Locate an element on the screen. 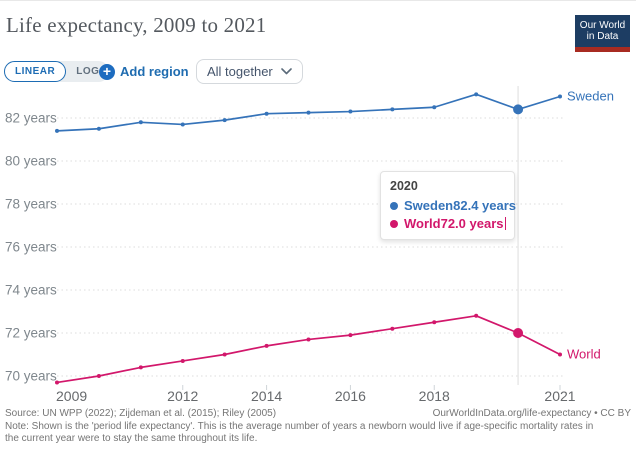  owid-logo-line1: Our World is located at coordinates (602, 25).